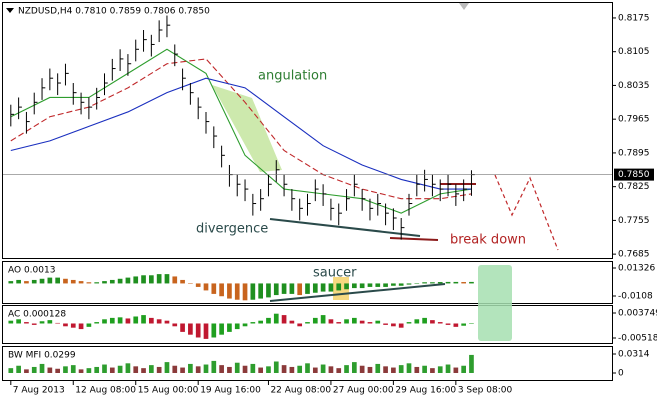  I want to click on break-down-line, so click(414, 239).